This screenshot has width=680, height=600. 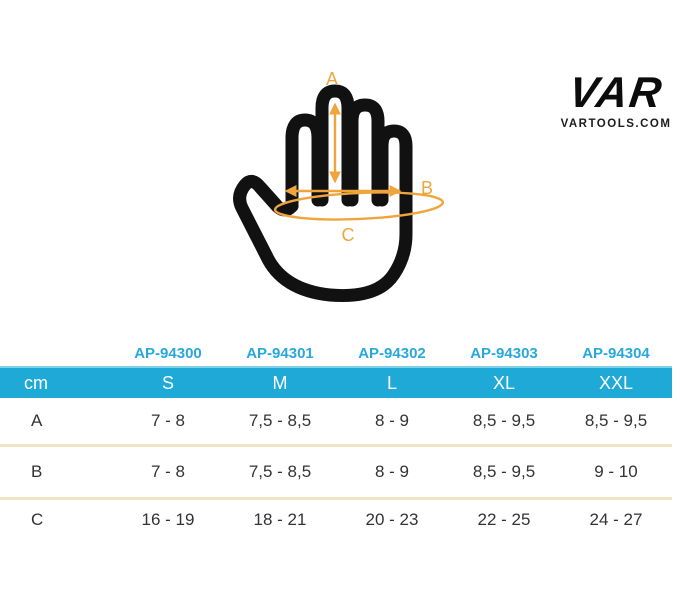 What do you see at coordinates (323, 239) in the screenshot?
I see `palm-and-thumb` at bounding box center [323, 239].